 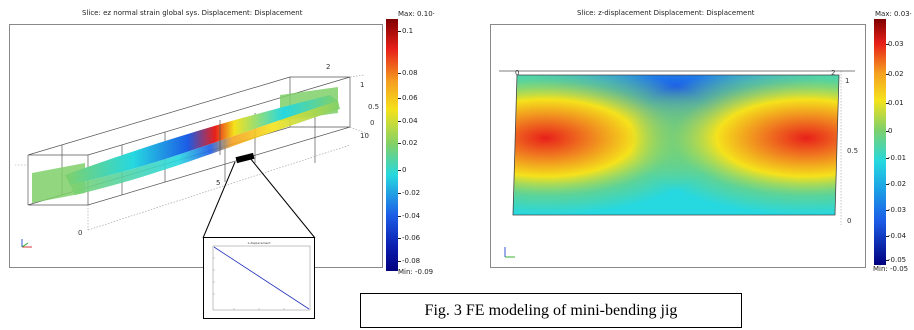 What do you see at coordinates (893, 14) in the screenshot?
I see `right-colorbar-max: Max: 0.03·` at bounding box center [893, 14].